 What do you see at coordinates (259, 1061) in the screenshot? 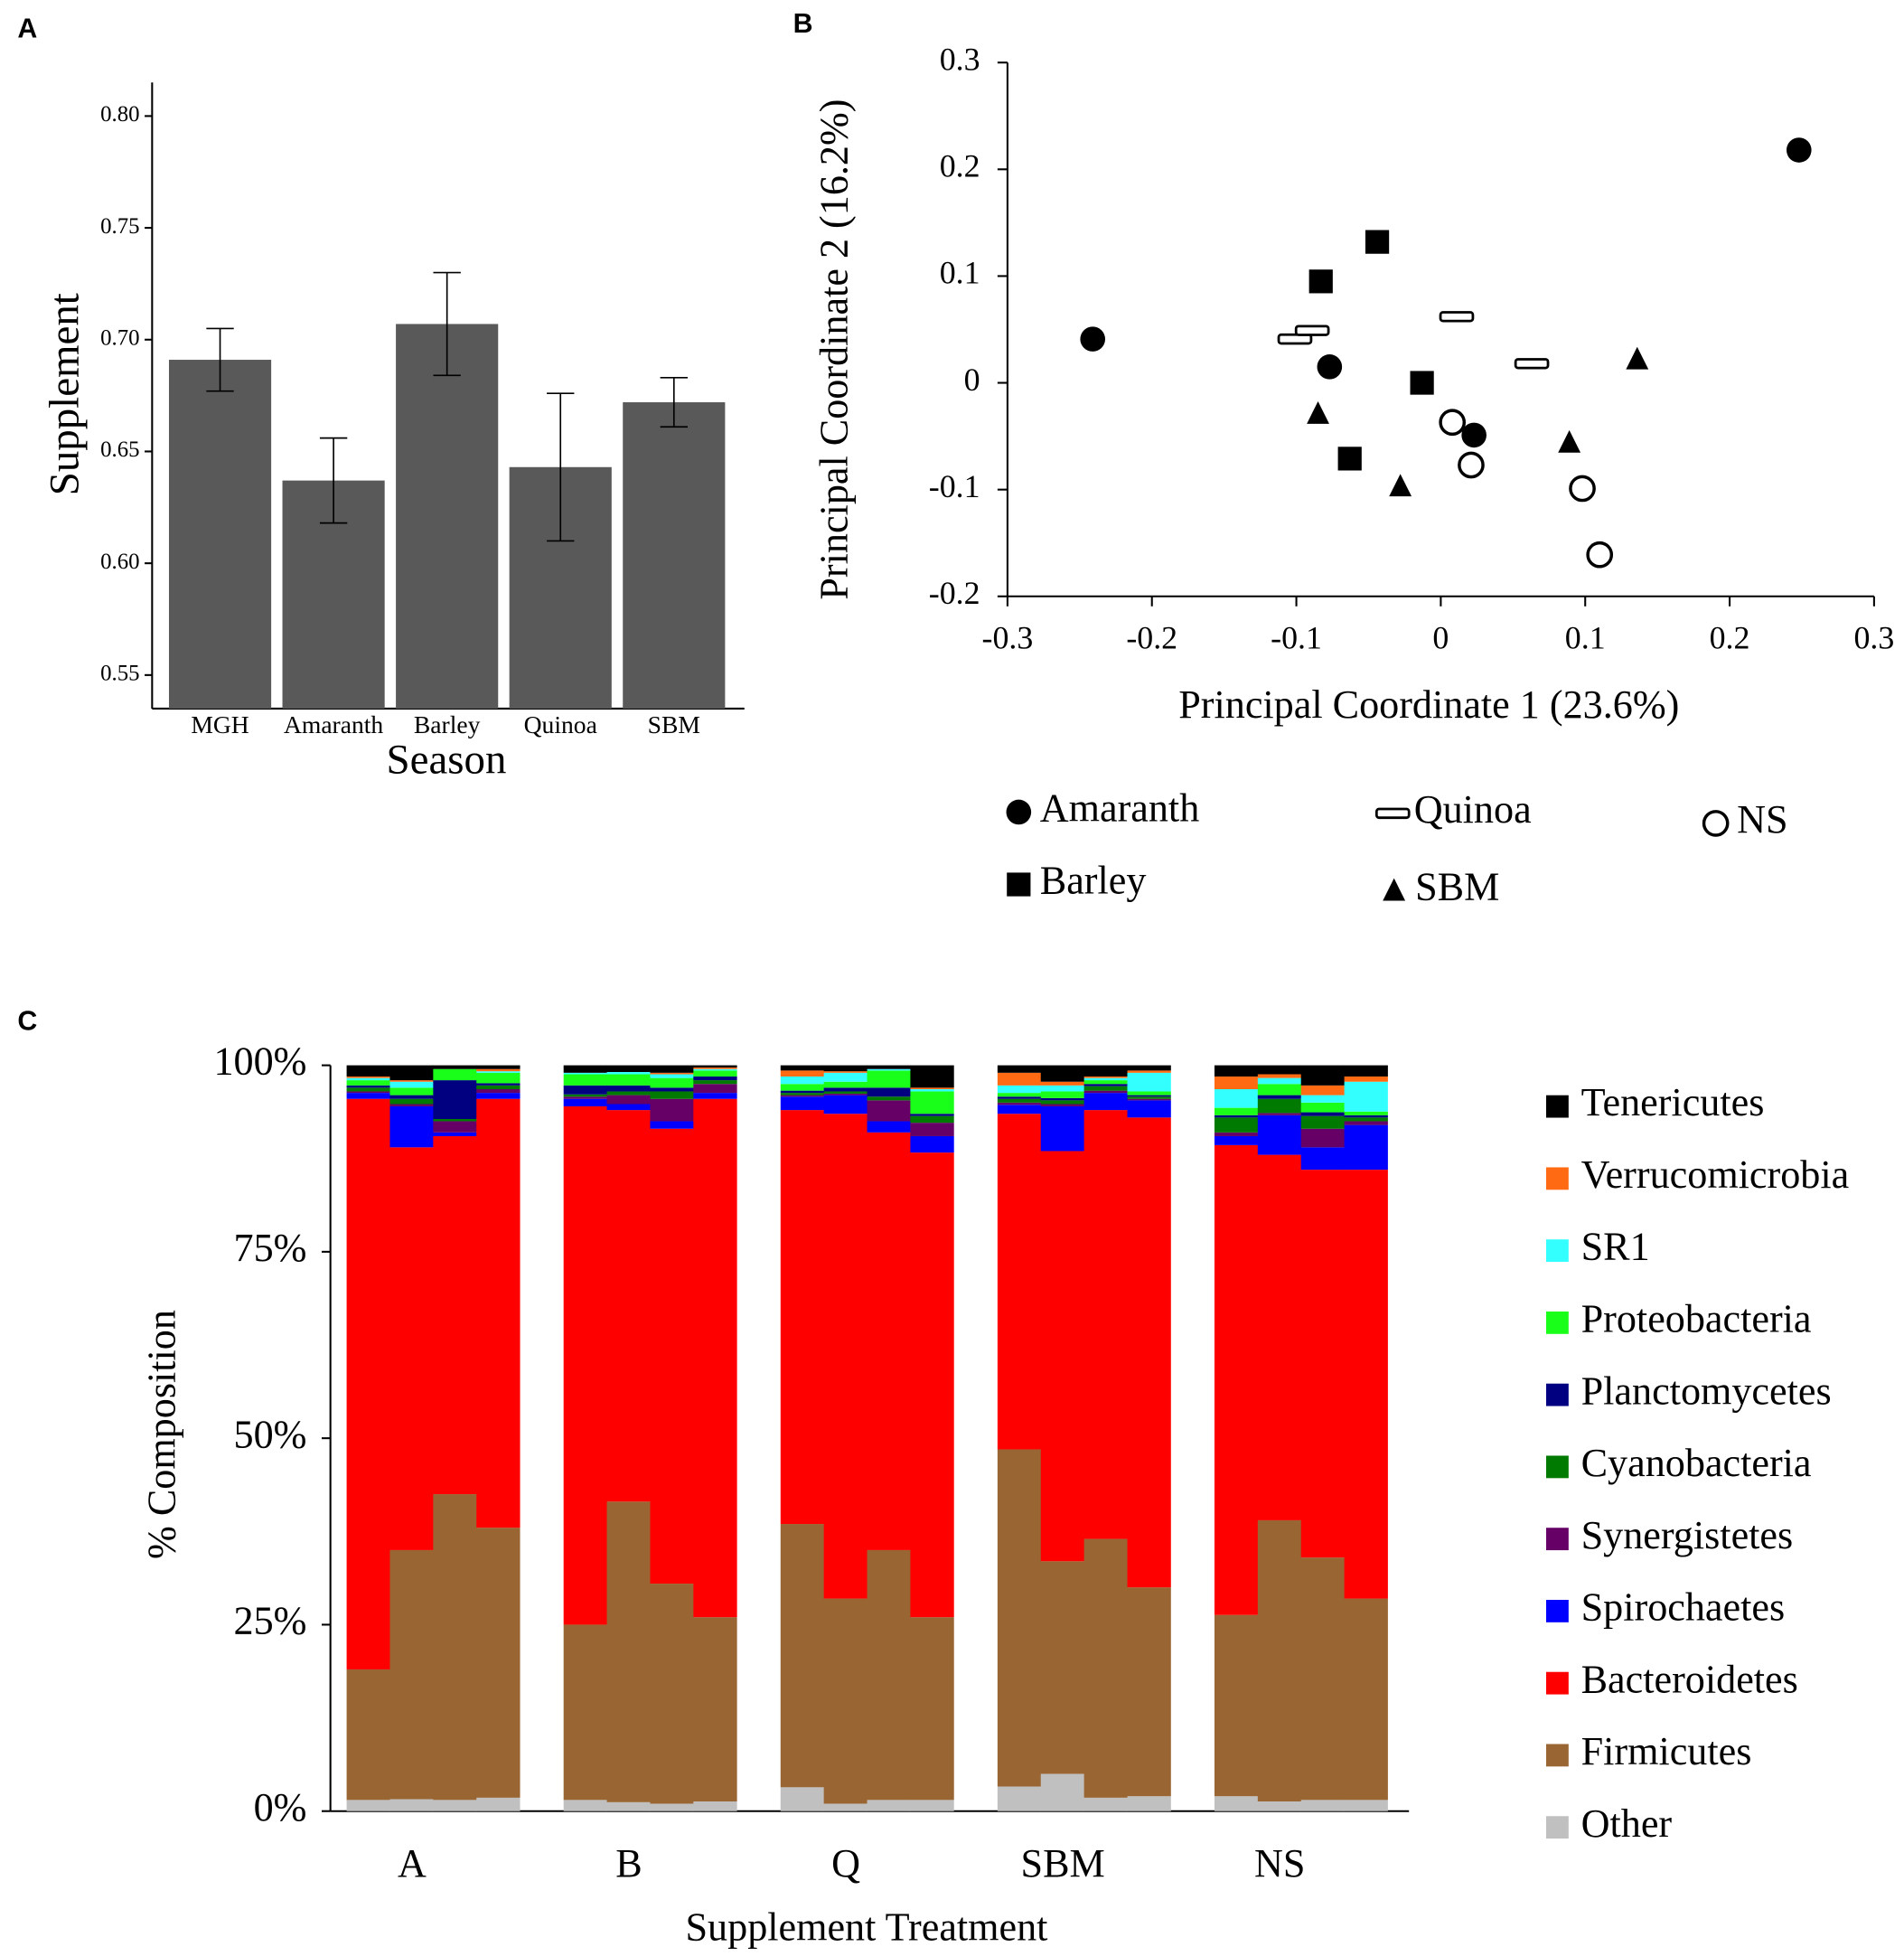
I see `y-tick-label: 100%` at bounding box center [259, 1061].